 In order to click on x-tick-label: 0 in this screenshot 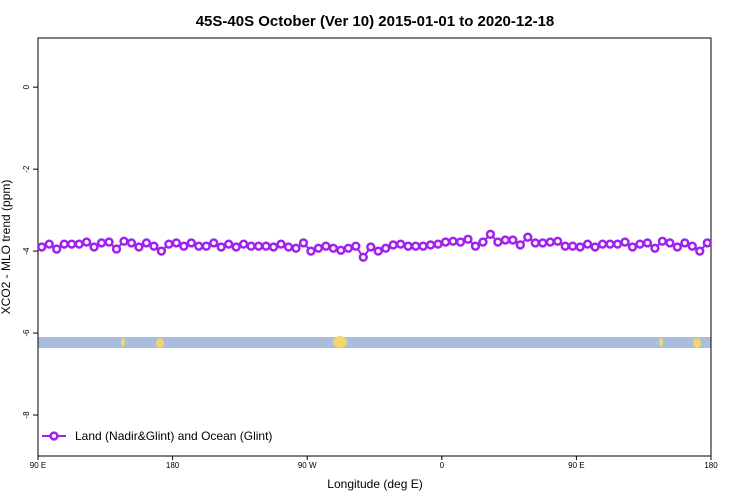, I will do `click(442, 465)`.